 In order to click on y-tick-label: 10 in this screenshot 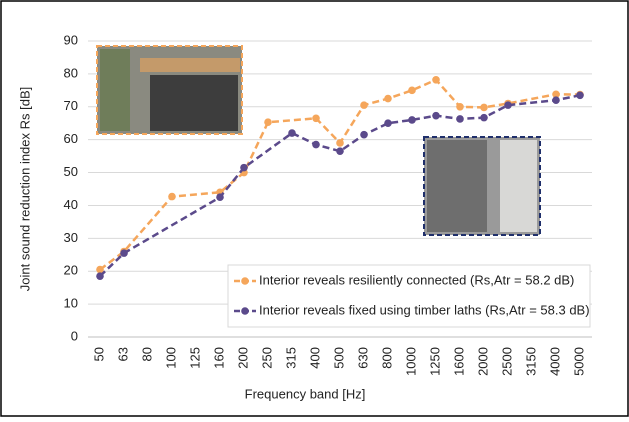, I will do `click(71, 303)`.